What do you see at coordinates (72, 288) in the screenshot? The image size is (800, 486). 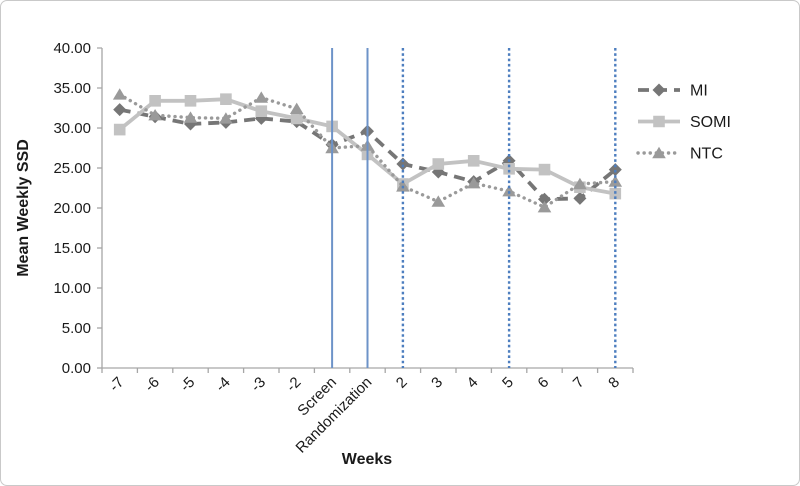 I see `y-tick-label: 10.00` at bounding box center [72, 288].